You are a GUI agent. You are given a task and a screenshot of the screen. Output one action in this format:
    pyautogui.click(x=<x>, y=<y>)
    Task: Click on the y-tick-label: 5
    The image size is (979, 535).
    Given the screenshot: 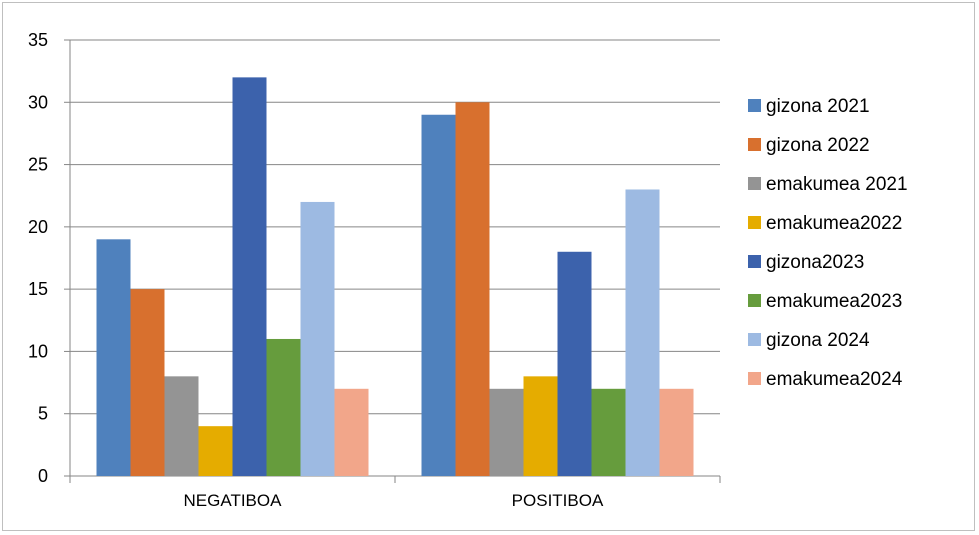 What is the action you would take?
    pyautogui.click(x=43, y=414)
    